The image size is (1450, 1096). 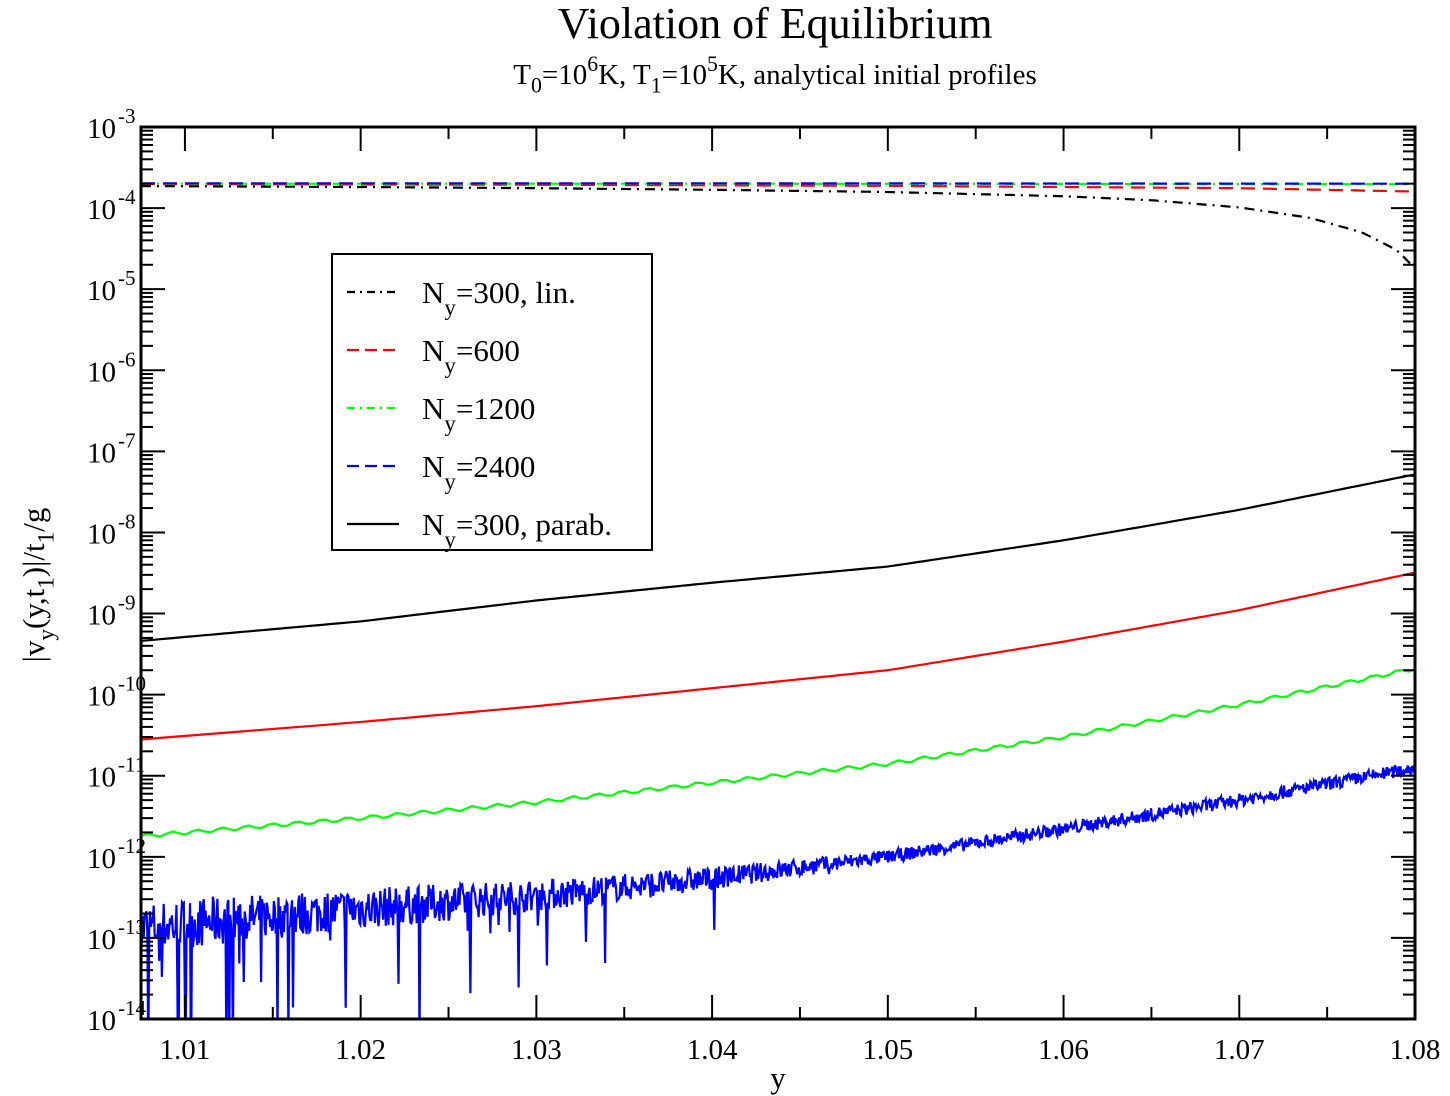 What do you see at coordinates (536, 1050) in the screenshot?
I see `x-tick-label: 1.03` at bounding box center [536, 1050].